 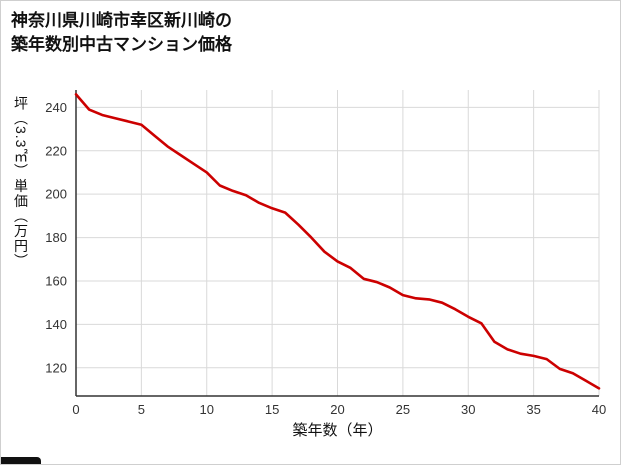 What do you see at coordinates (533, 409) in the screenshot?
I see `x-tick-label: 35` at bounding box center [533, 409].